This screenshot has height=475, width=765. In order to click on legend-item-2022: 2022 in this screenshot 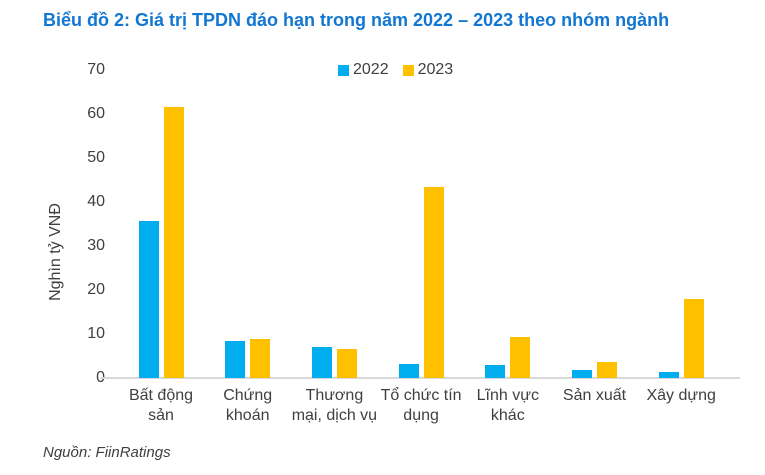, I will do `click(363, 70)`.